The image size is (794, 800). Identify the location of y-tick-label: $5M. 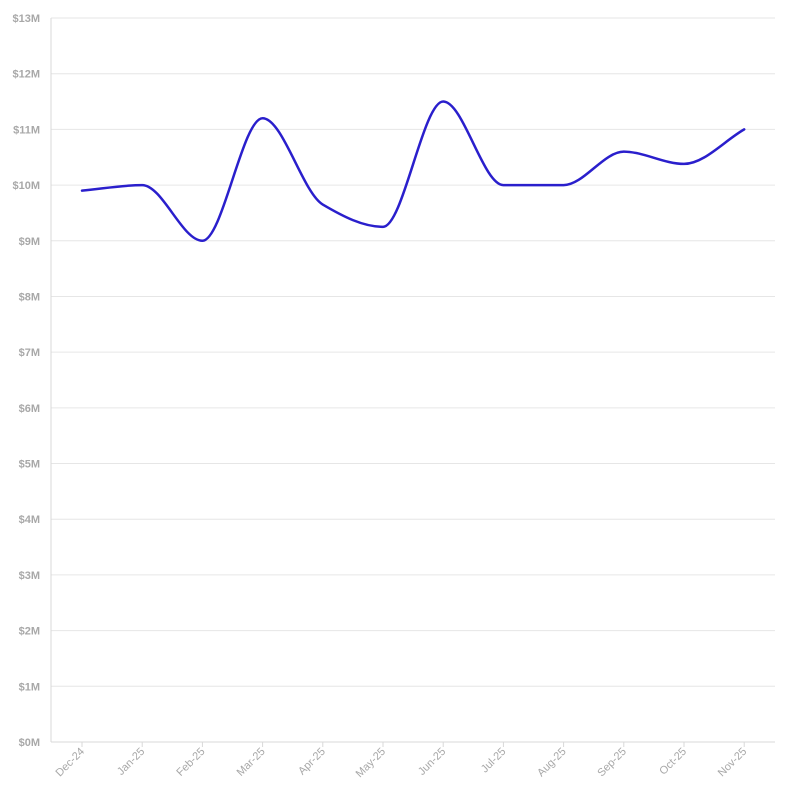
(29, 465).